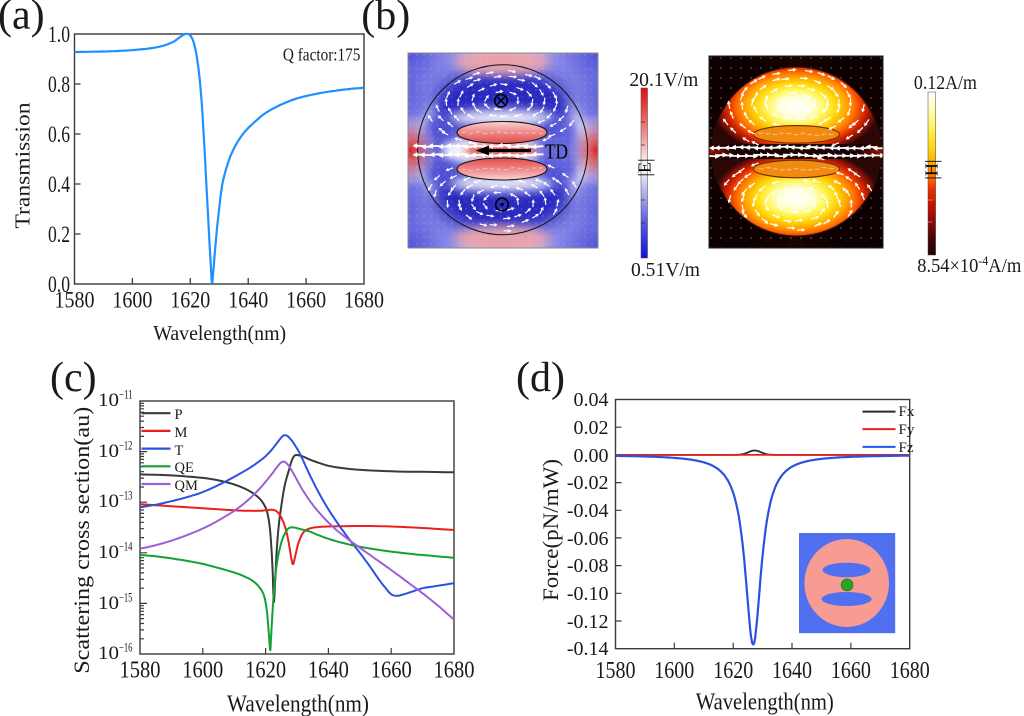 This screenshot has height=716, width=1024. I want to click on svg-text: 0.8, so click(59, 84).